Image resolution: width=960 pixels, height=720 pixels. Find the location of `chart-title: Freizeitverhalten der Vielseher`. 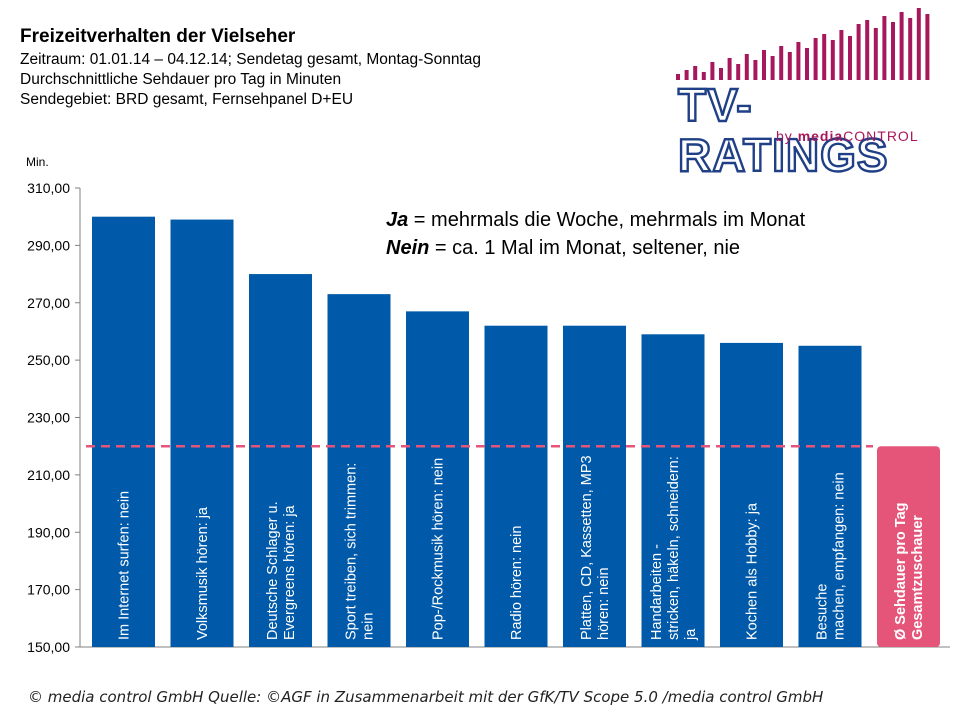

chart-title: Freizeitverhalten der Vielseher is located at coordinates (158, 36).